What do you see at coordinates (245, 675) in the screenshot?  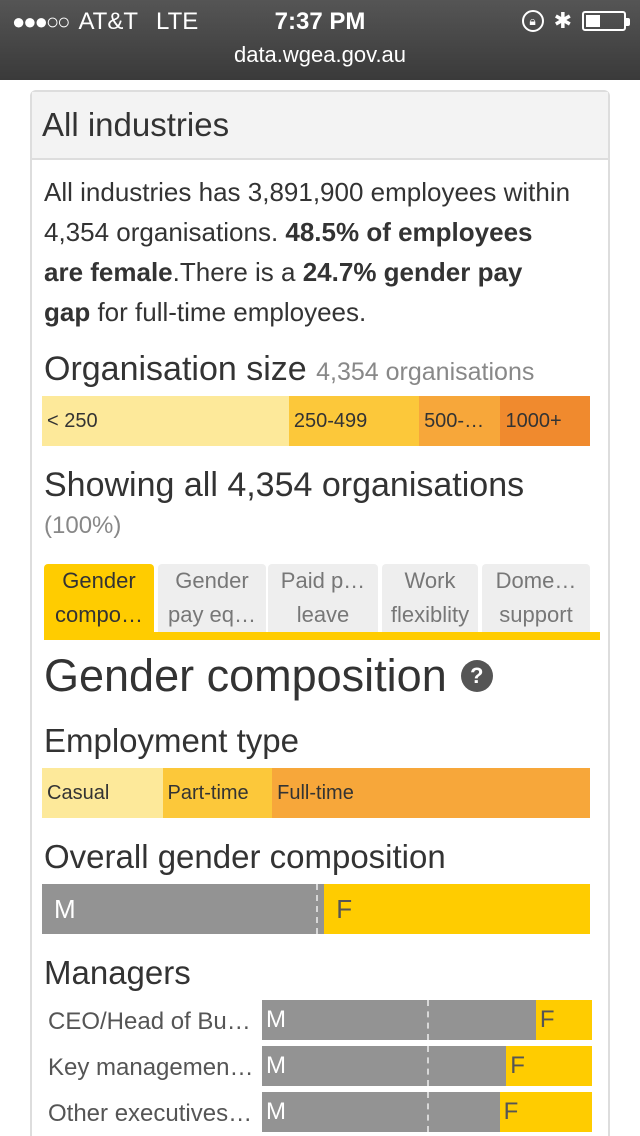 I see `section-title: Gender composition` at bounding box center [245, 675].